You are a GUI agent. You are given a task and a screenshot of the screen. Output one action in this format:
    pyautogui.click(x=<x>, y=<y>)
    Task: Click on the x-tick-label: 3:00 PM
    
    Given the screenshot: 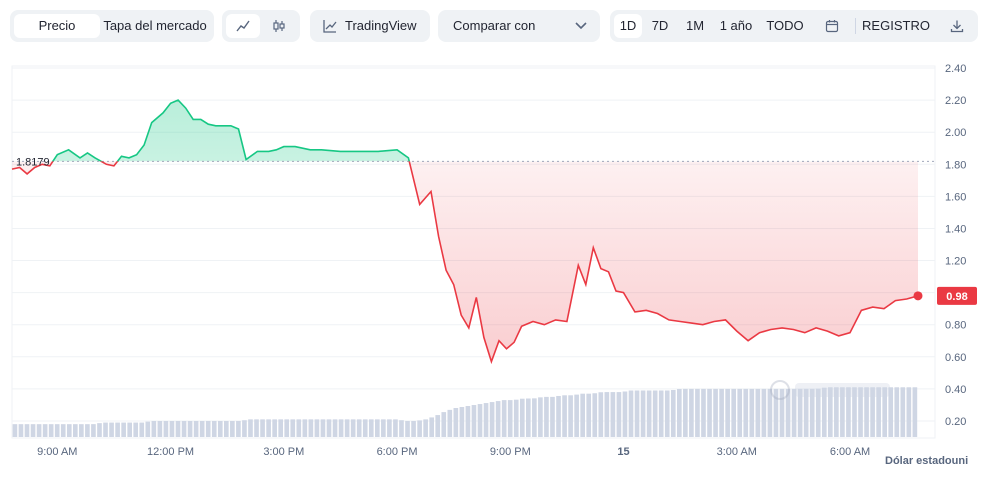 What is the action you would take?
    pyautogui.click(x=283, y=452)
    